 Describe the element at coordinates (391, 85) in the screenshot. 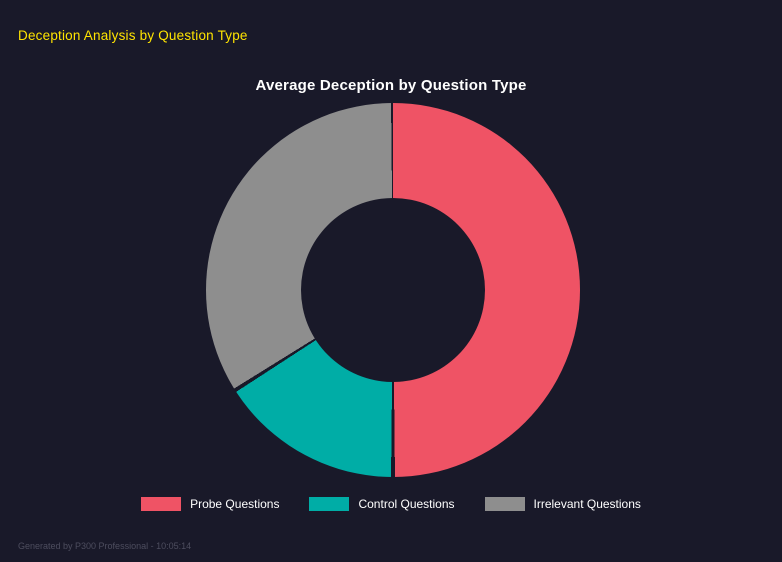

I see `chart-title: Average Deception by Question Type` at that location.